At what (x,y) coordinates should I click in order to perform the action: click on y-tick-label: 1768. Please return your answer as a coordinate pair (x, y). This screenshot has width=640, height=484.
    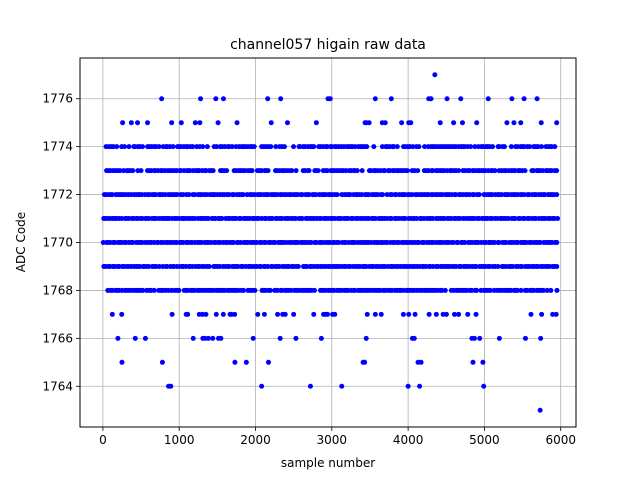
    Looking at the image, I should click on (57, 290).